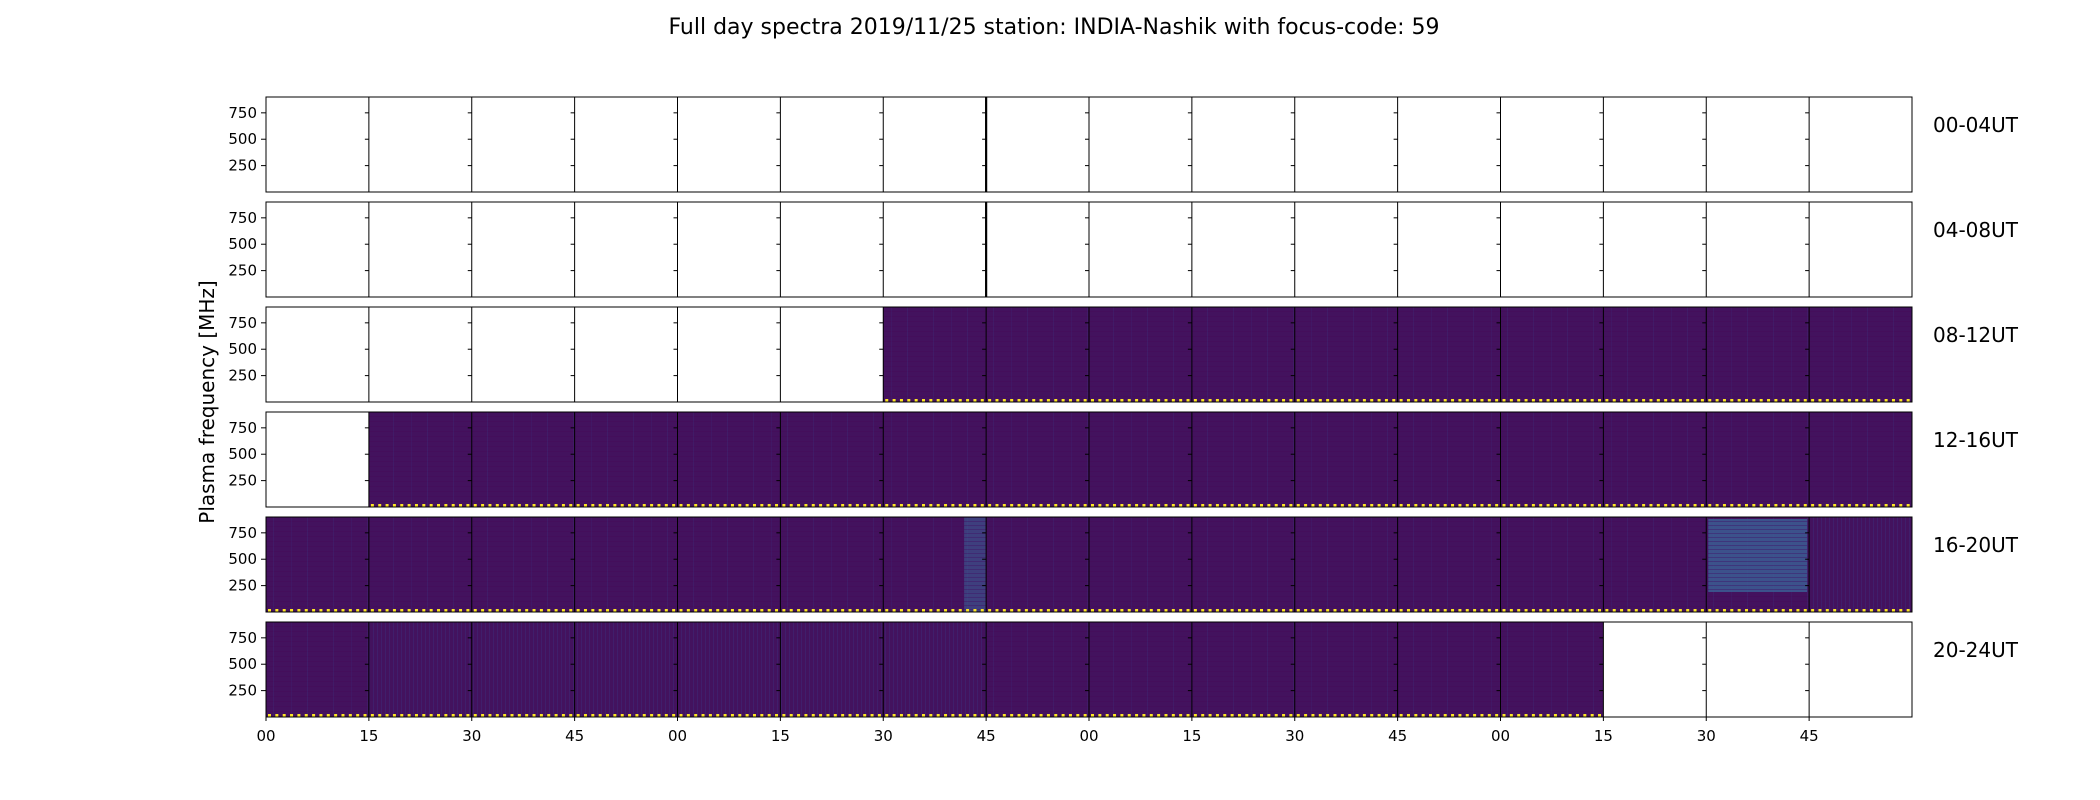  Describe the element at coordinates (242, 559) in the screenshot. I see `y-tick-label: 500` at that location.